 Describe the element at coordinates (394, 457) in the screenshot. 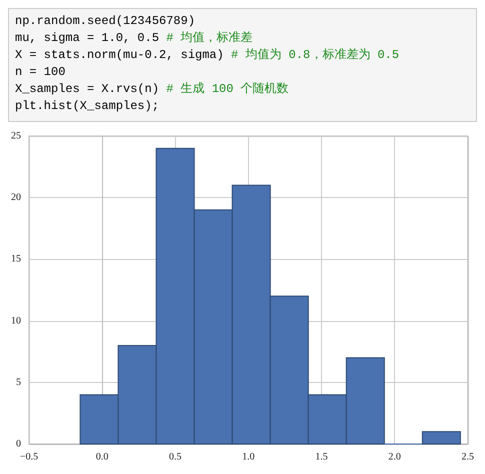

I see `x-tick-label: 2.0` at that location.